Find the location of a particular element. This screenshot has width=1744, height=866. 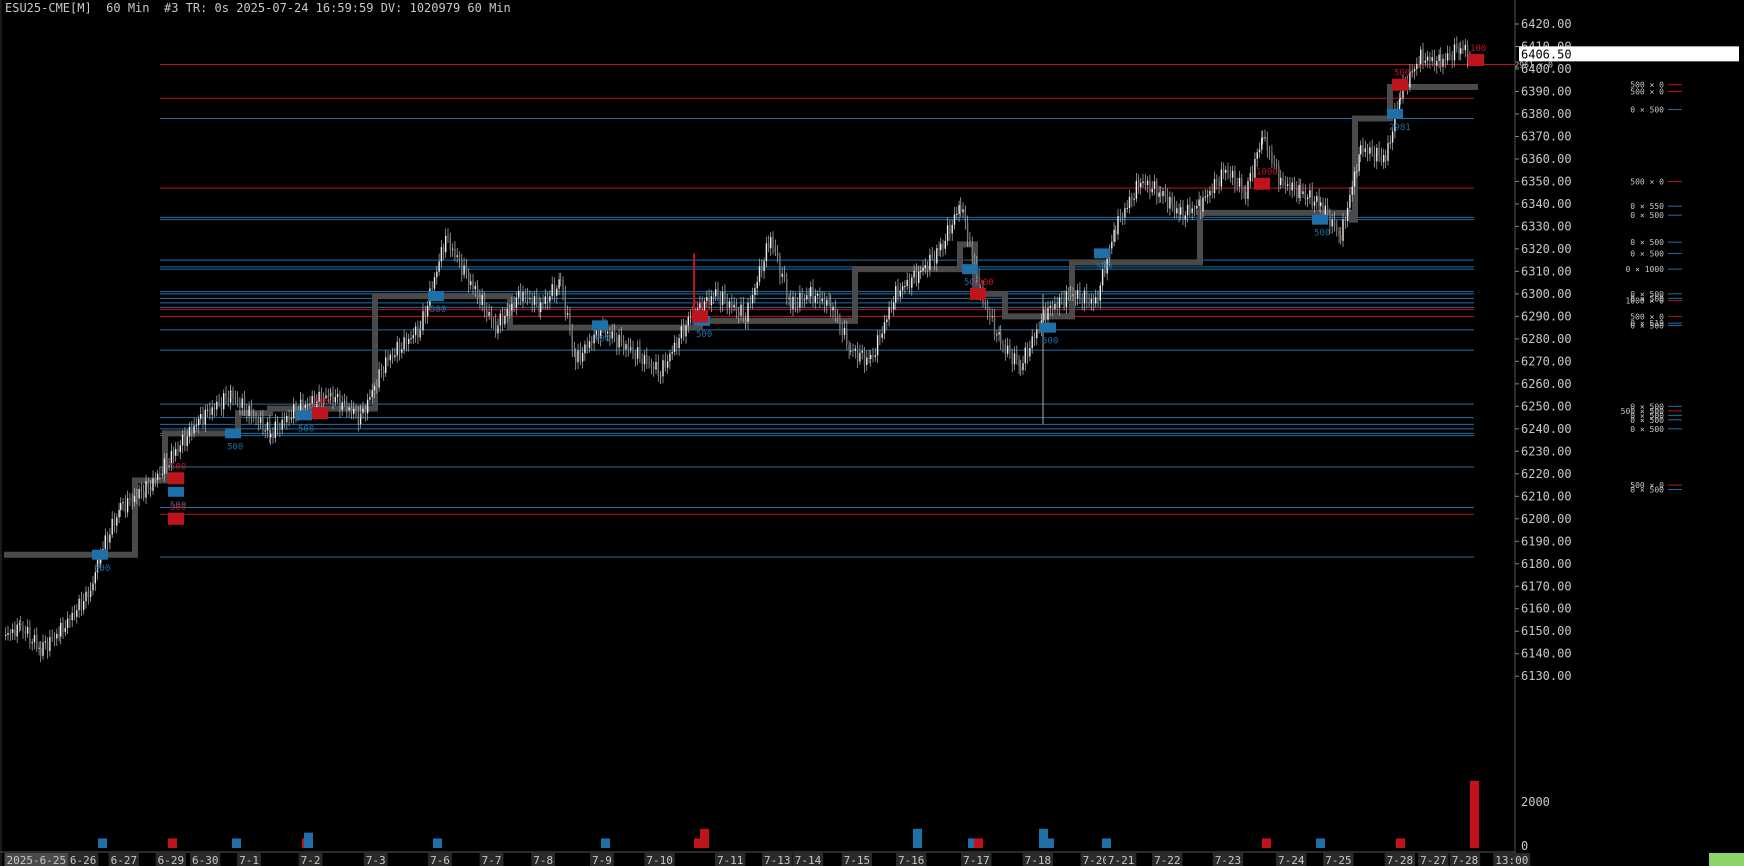

volume-bars is located at coordinates (788, 814).